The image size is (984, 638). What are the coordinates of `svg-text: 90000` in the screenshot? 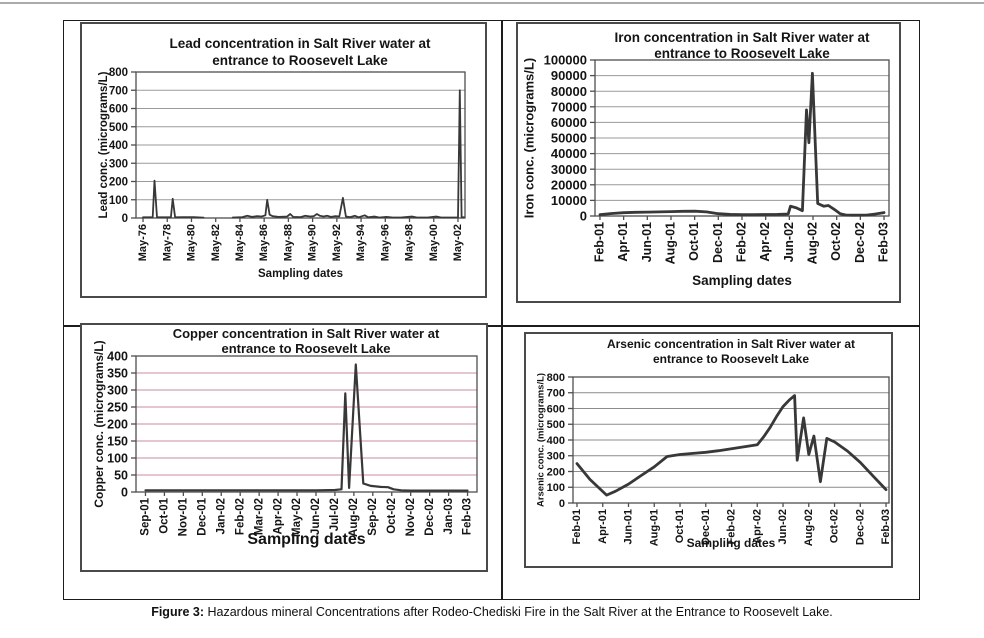 It's located at (569, 75).